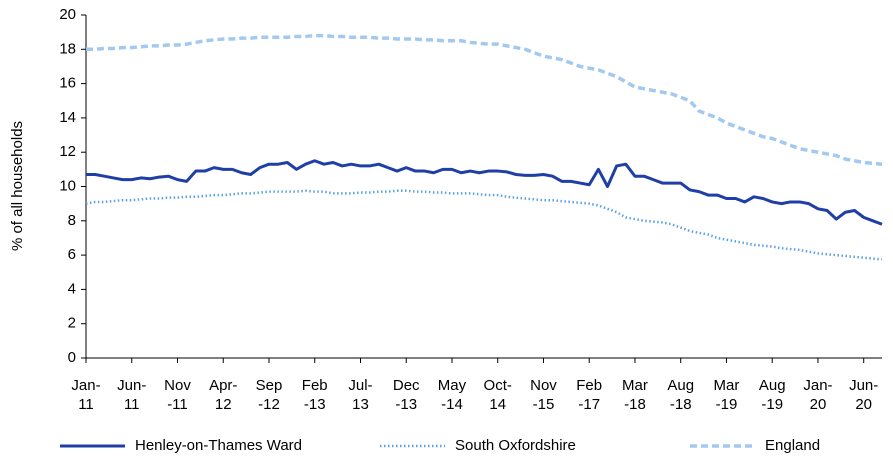 The width and height of the screenshot is (893, 458). What do you see at coordinates (67, 48) in the screenshot?
I see `y-tick-label: 18` at bounding box center [67, 48].